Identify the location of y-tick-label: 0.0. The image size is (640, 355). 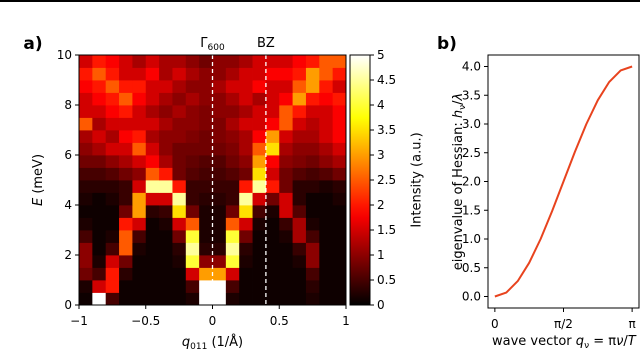
(471, 297).